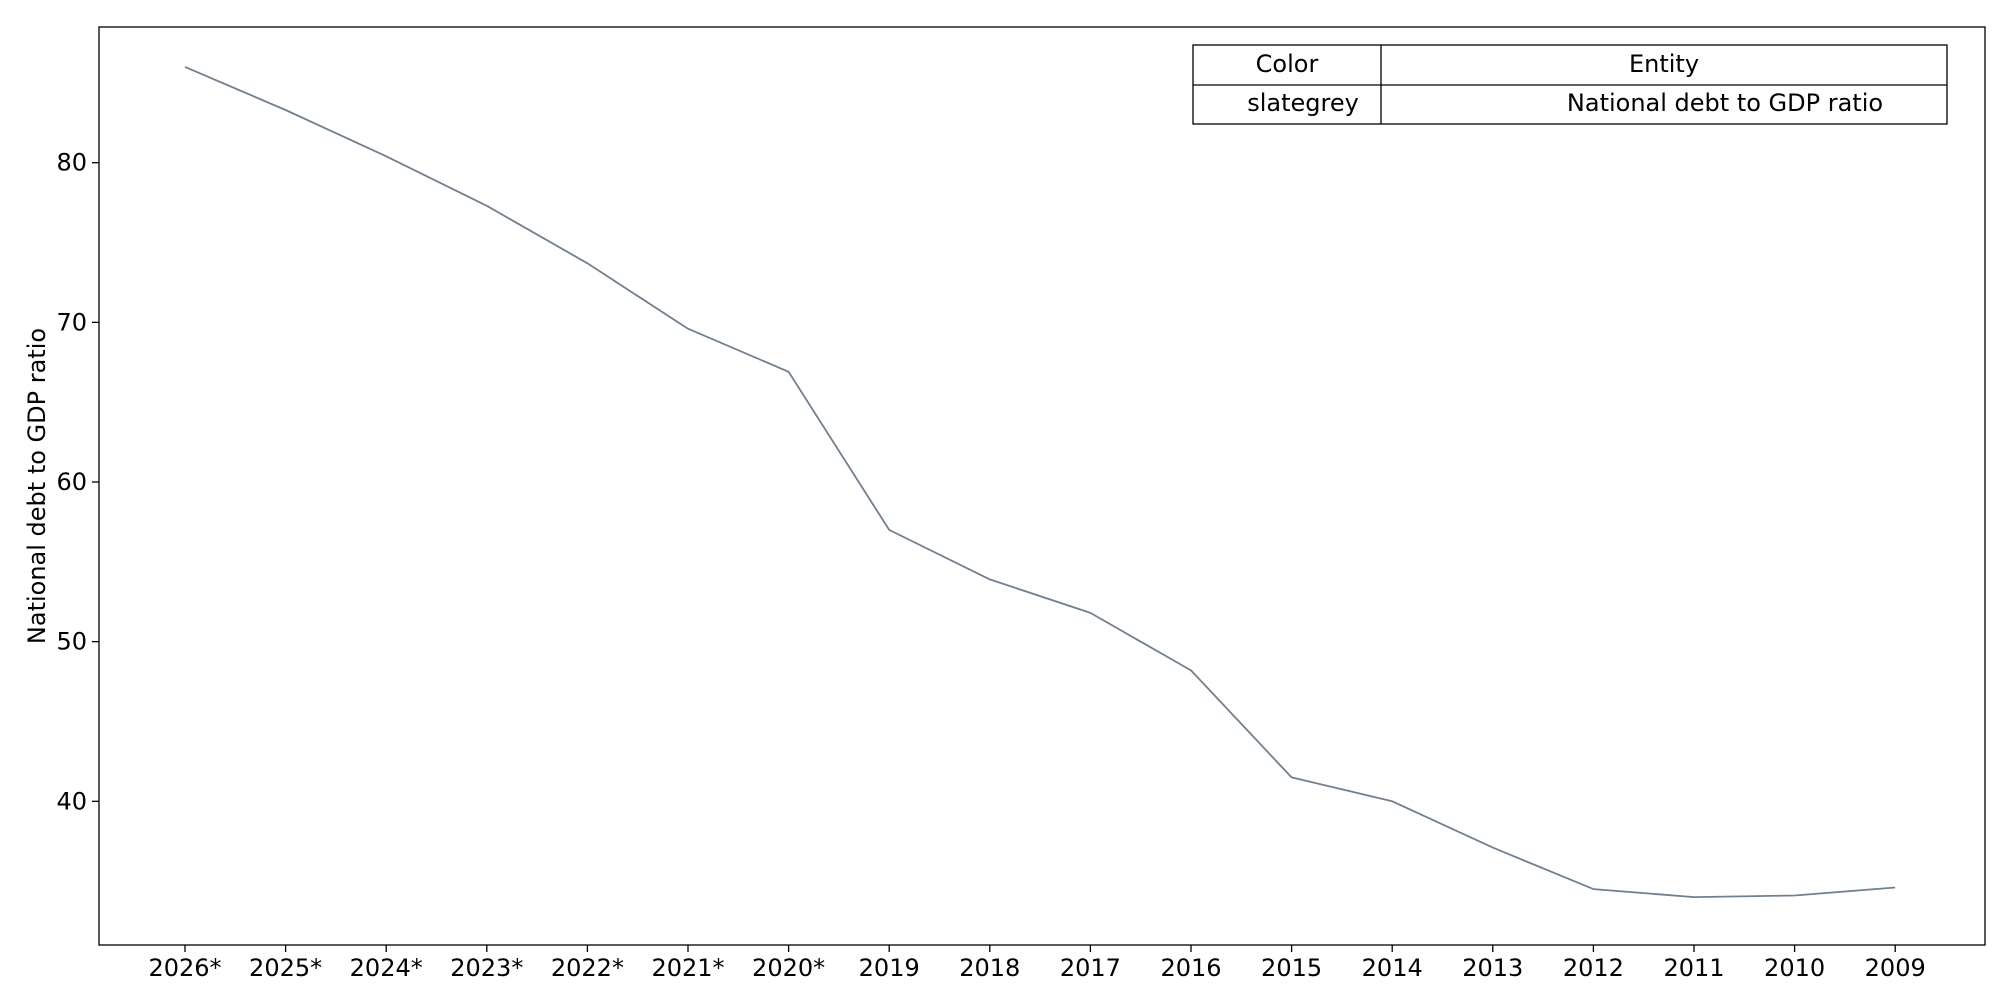 The image size is (2000, 1000). What do you see at coordinates (71, 482) in the screenshot?
I see `y-tick-label: 60` at bounding box center [71, 482].